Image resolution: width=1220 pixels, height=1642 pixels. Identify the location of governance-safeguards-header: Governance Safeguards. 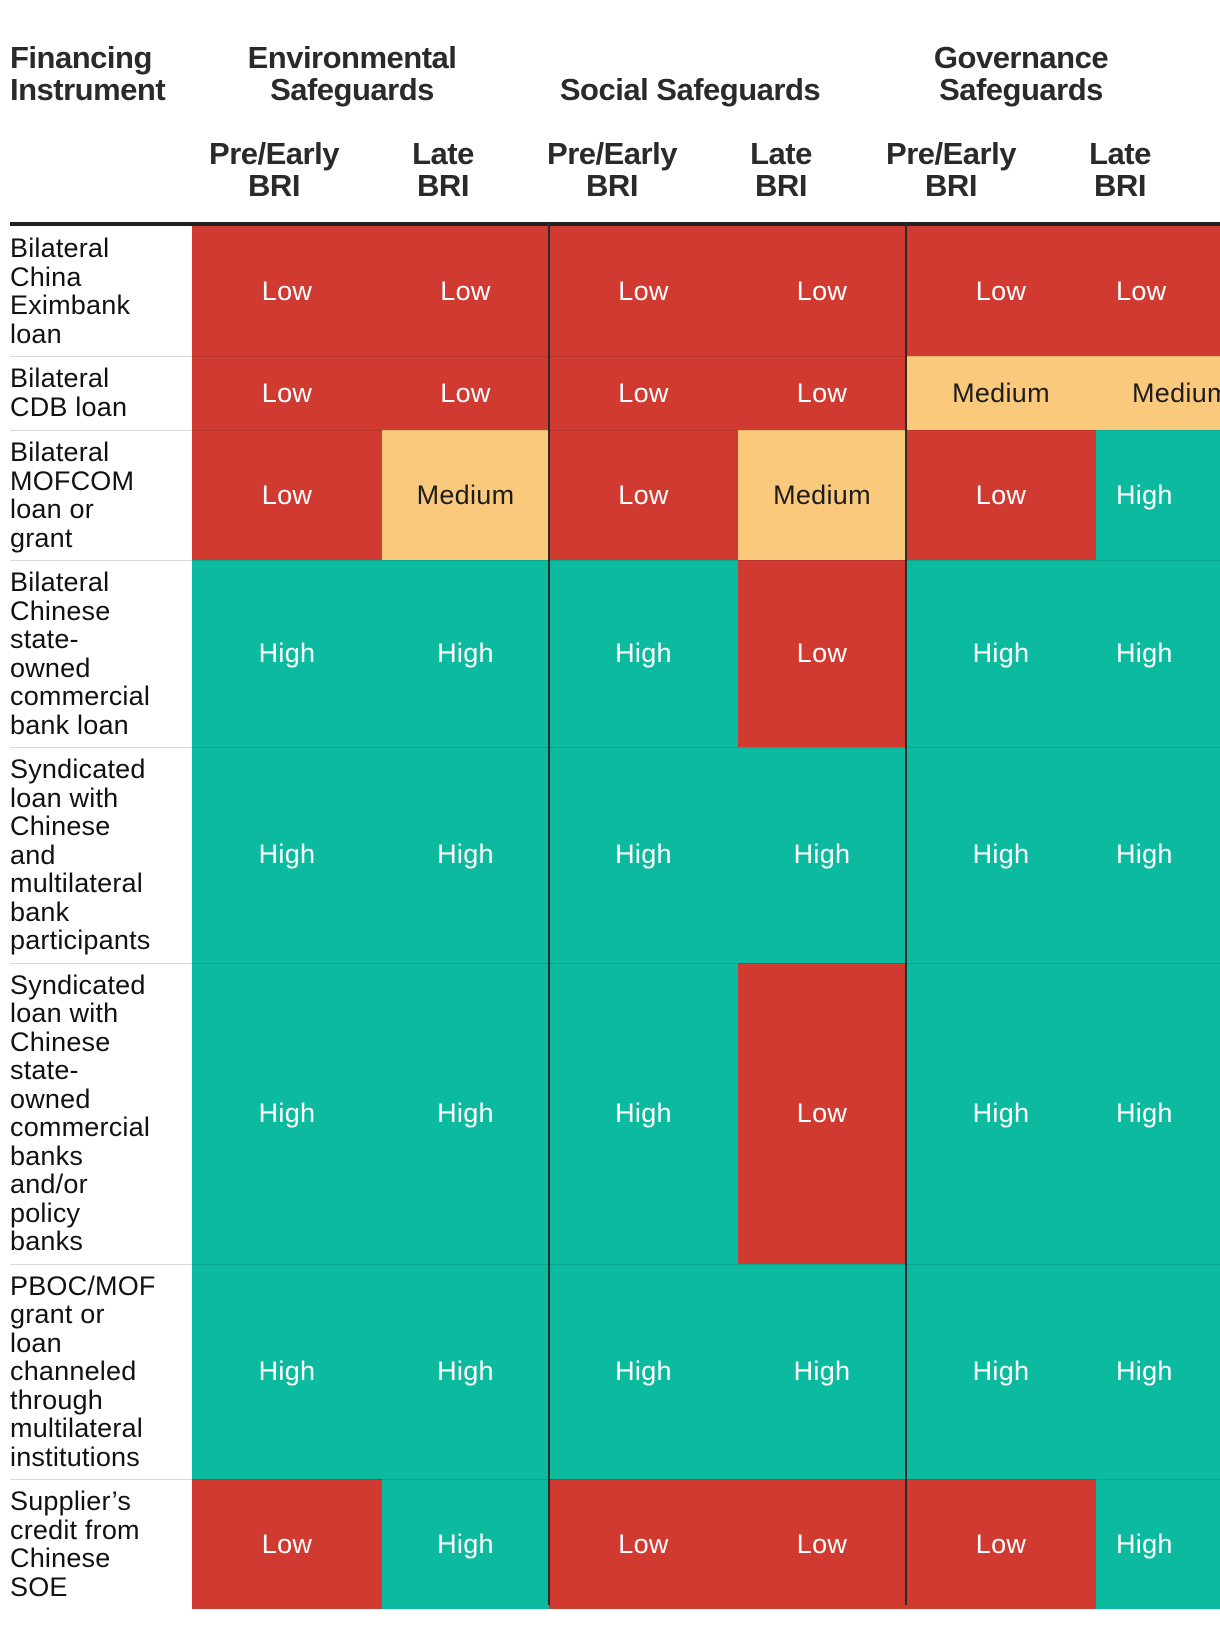
(1021, 73).